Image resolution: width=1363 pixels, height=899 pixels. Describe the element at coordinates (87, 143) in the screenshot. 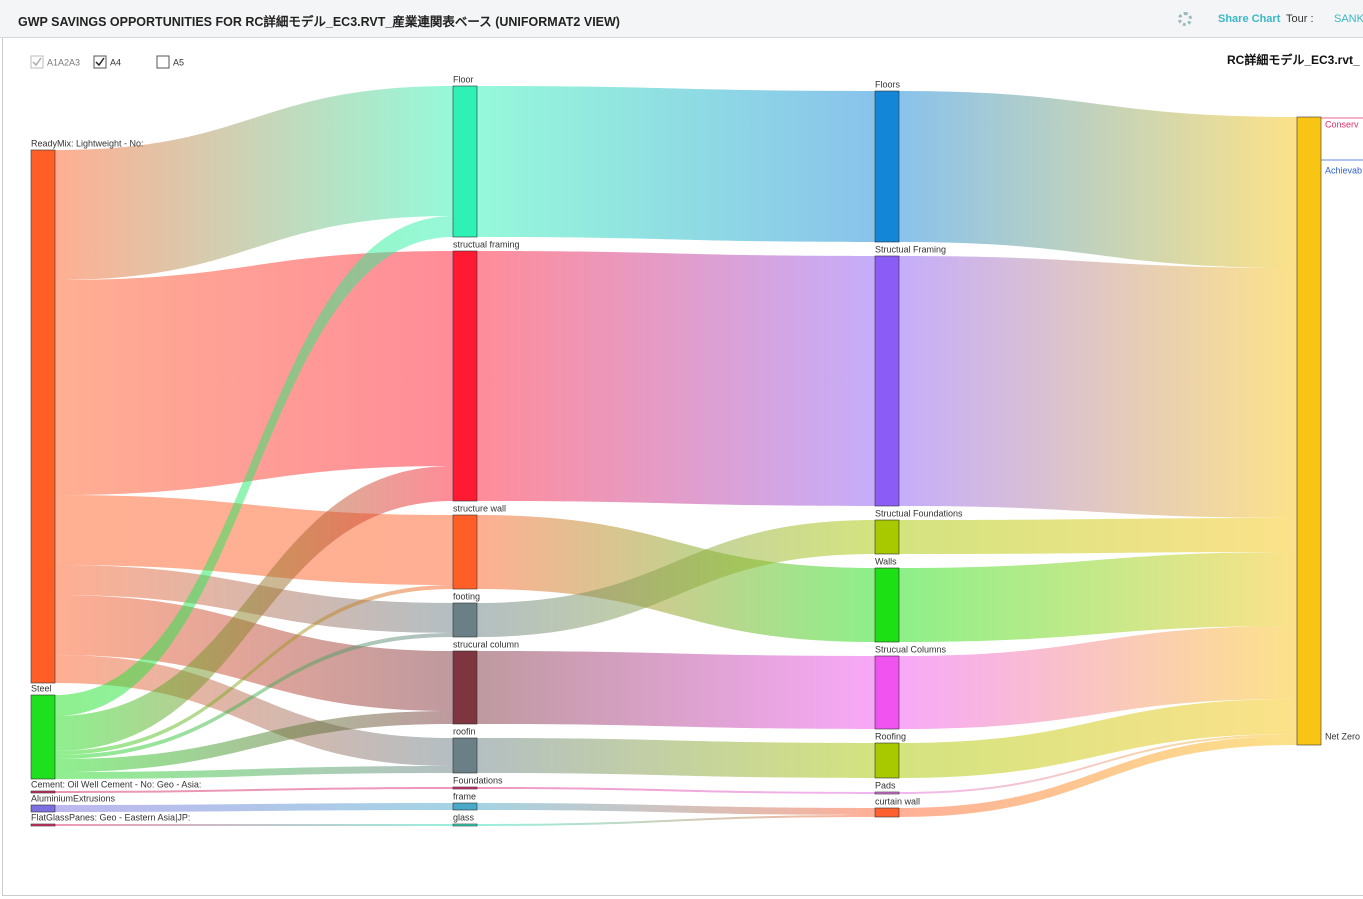

I see `node-label: ReadyMix: Lightweight - No:` at that location.